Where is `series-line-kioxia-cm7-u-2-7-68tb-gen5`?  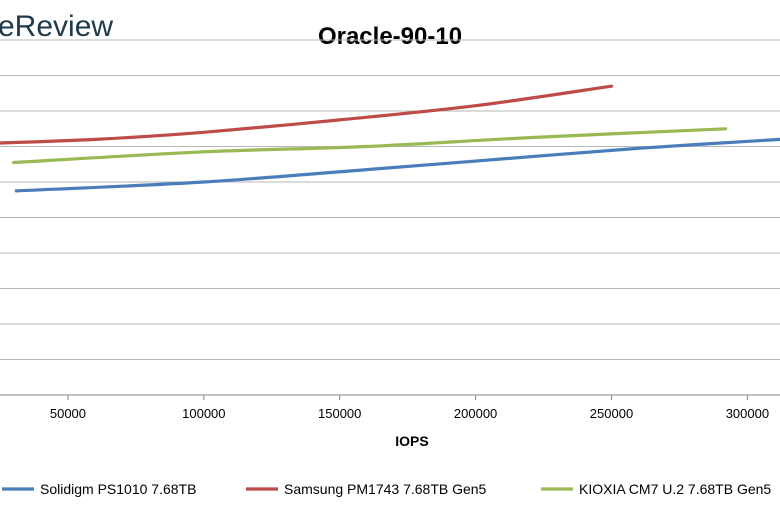 series-line-kioxia-cm7-u-2-7-68tb-gen5 is located at coordinates (370, 146).